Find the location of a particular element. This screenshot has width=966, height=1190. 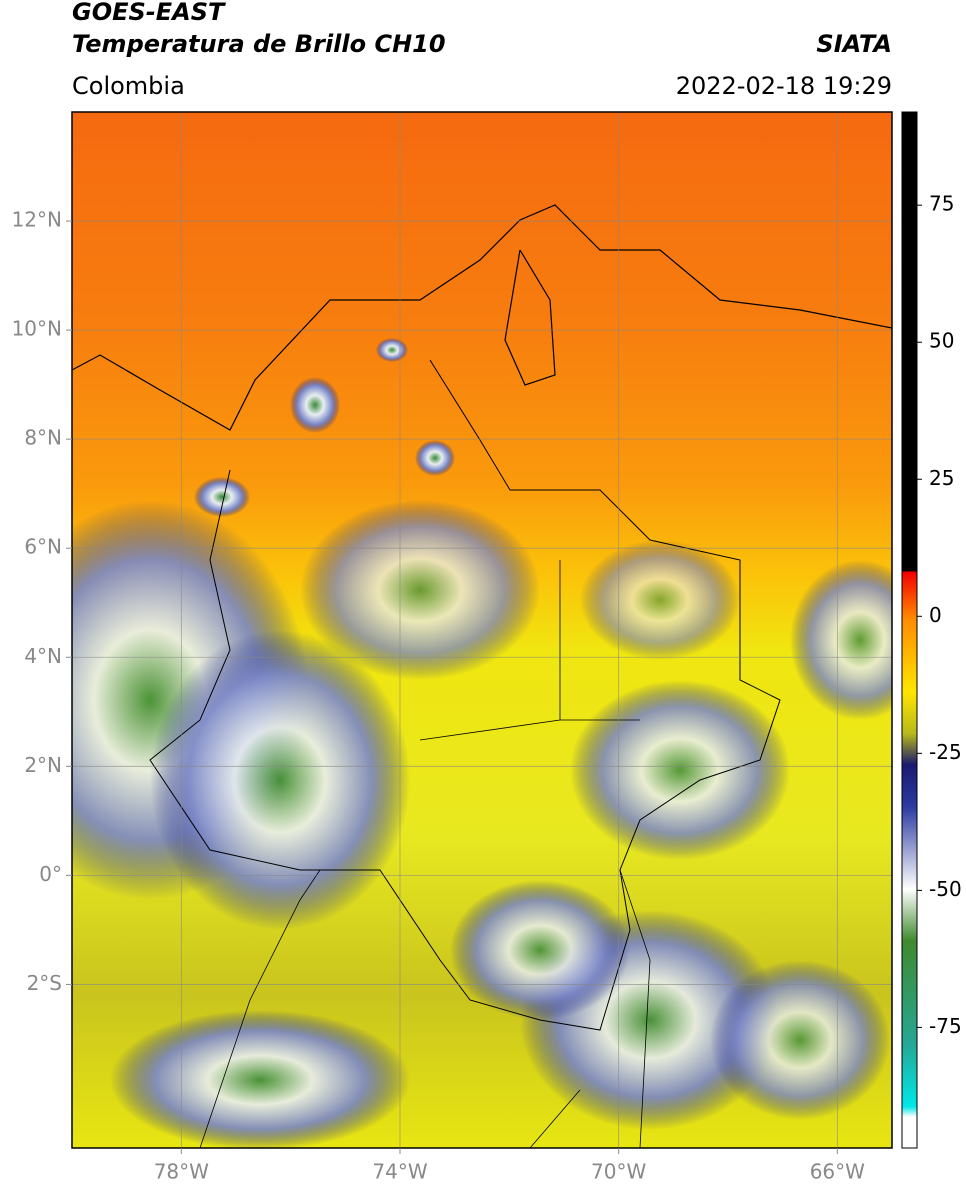

lat-tick-label: 2°N is located at coordinates (43, 765).